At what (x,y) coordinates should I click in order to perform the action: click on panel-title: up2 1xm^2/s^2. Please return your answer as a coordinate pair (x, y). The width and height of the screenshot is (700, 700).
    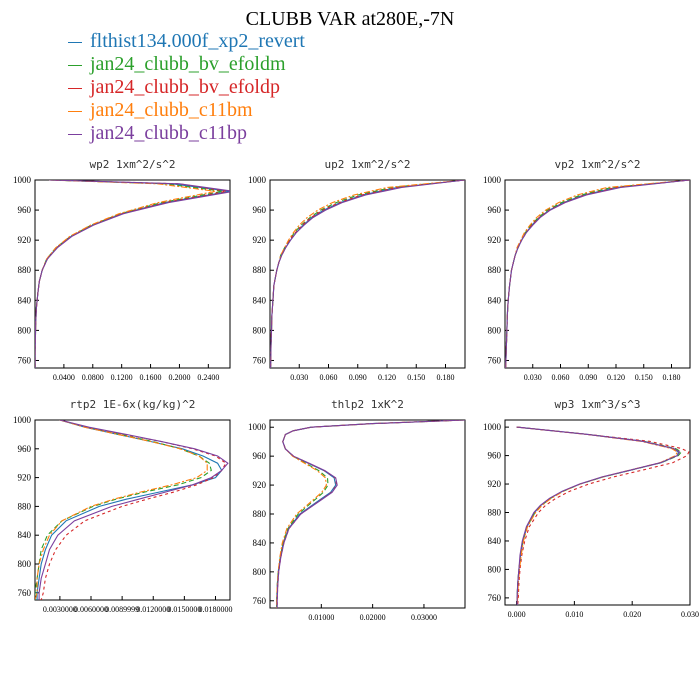
    Looking at the image, I should click on (367, 164).